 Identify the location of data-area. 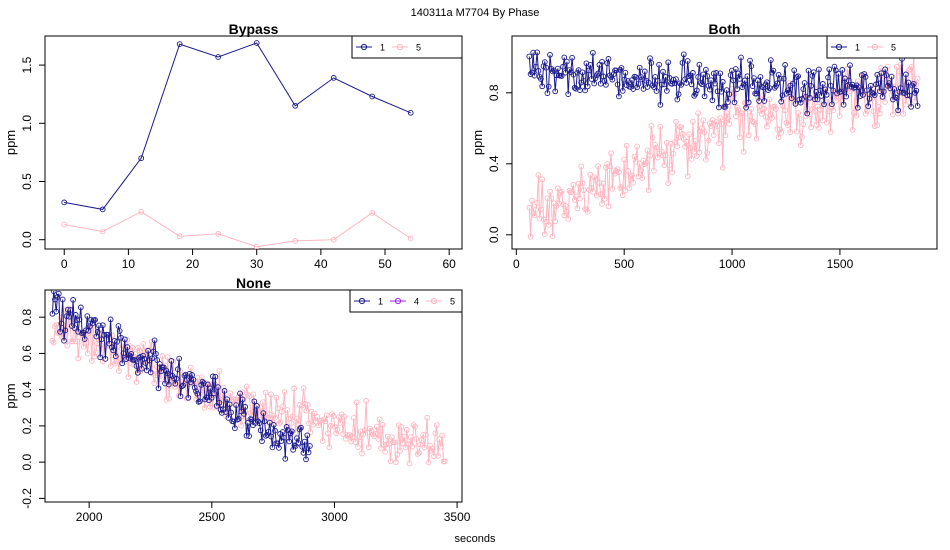
(248, 378).